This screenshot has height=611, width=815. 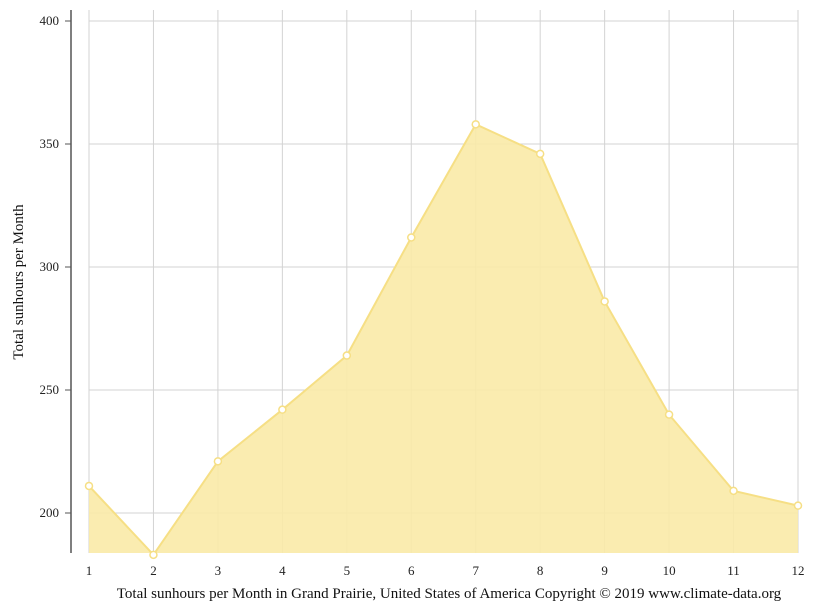 I want to click on x-axis-ticks: 1 2 3 4 5 6 7 8 9 10 11 12, so click(x=445, y=570).